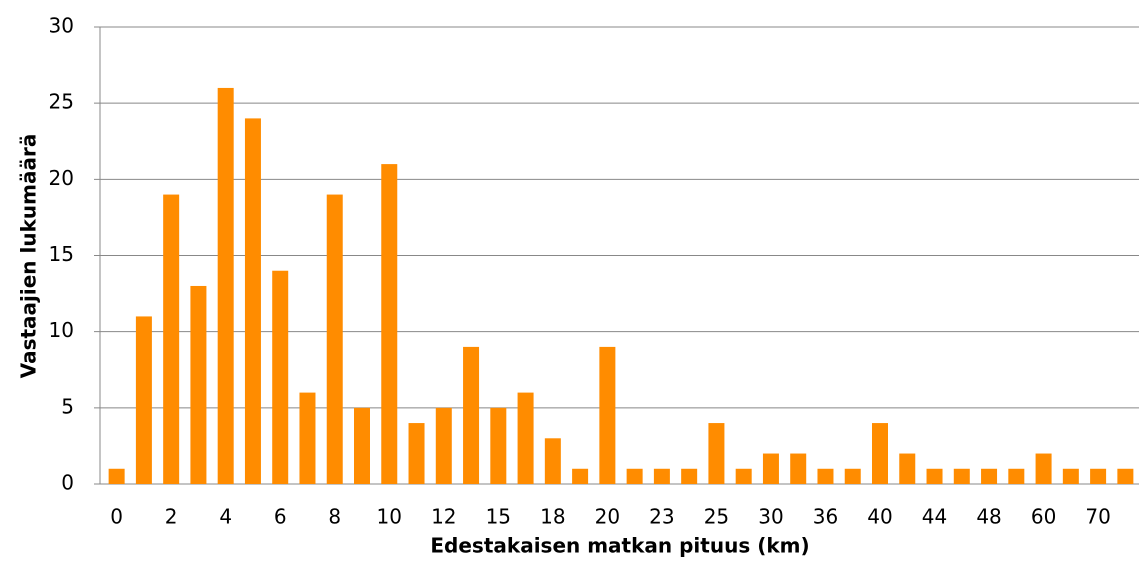 The width and height of the screenshot is (1139, 581). Describe the element at coordinates (619, 546) in the screenshot. I see `x-axis-title: Edestakaisen matkan pituus (km)` at that location.